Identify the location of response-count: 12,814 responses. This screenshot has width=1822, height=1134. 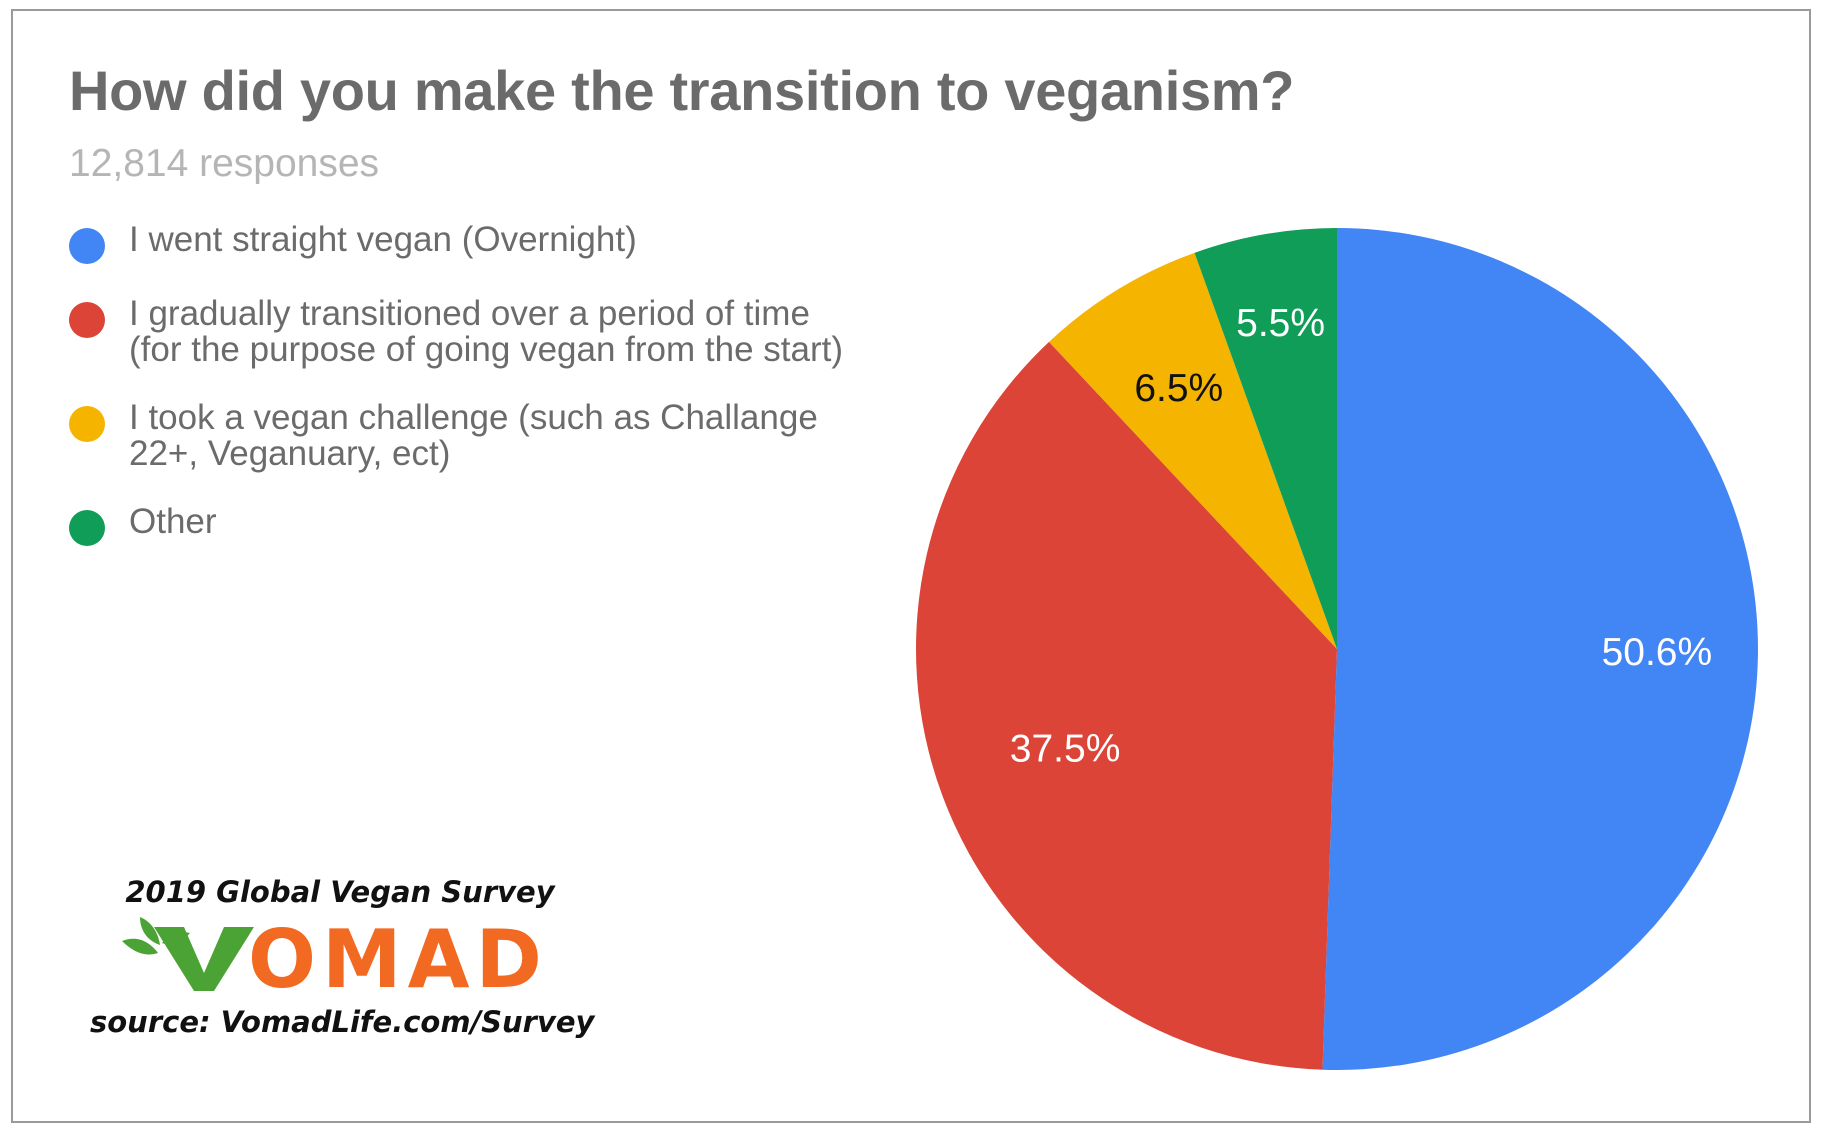
(224, 163).